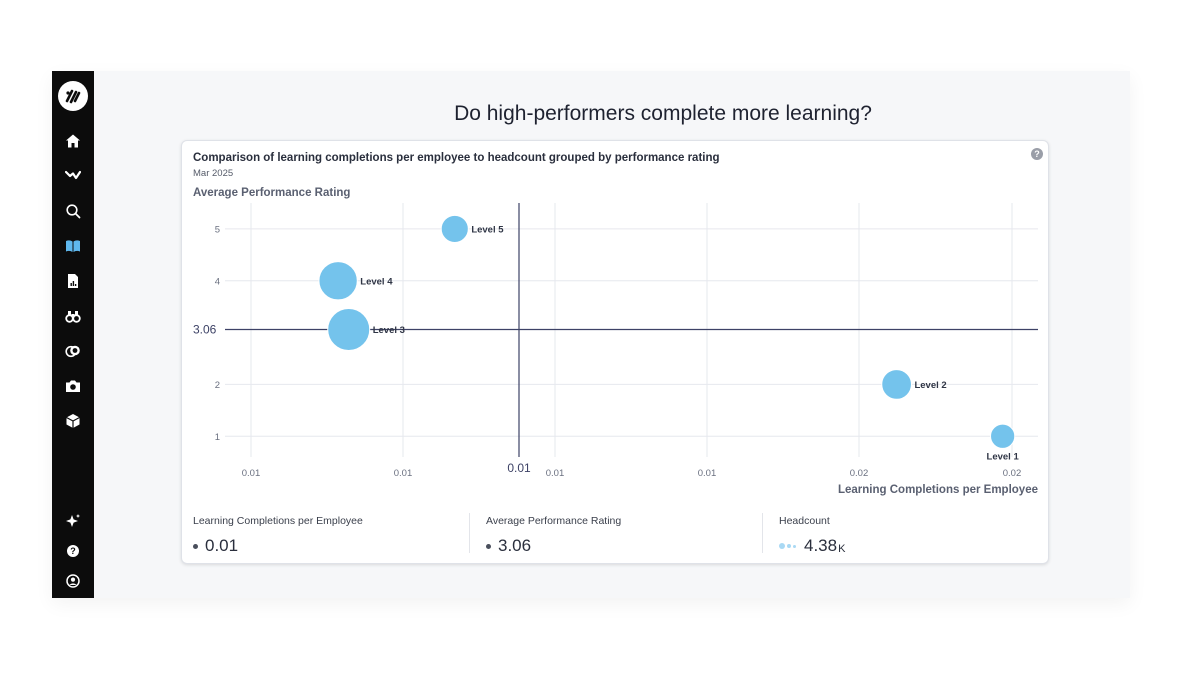 The image size is (1200, 700). Describe the element at coordinates (73, 334) in the screenshot. I see `sidebar: ?` at that location.